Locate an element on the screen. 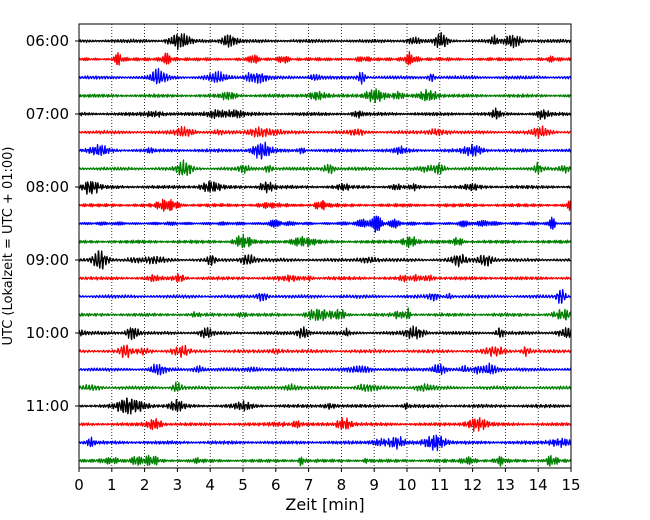  x-tick-label: 5 is located at coordinates (243, 485).